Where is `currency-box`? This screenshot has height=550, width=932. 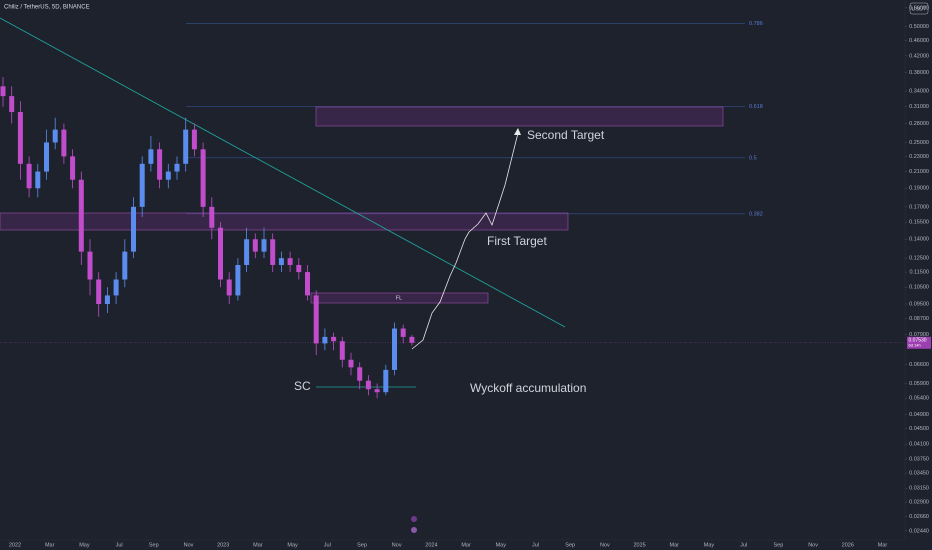
currency-box is located at coordinates (919, 8).